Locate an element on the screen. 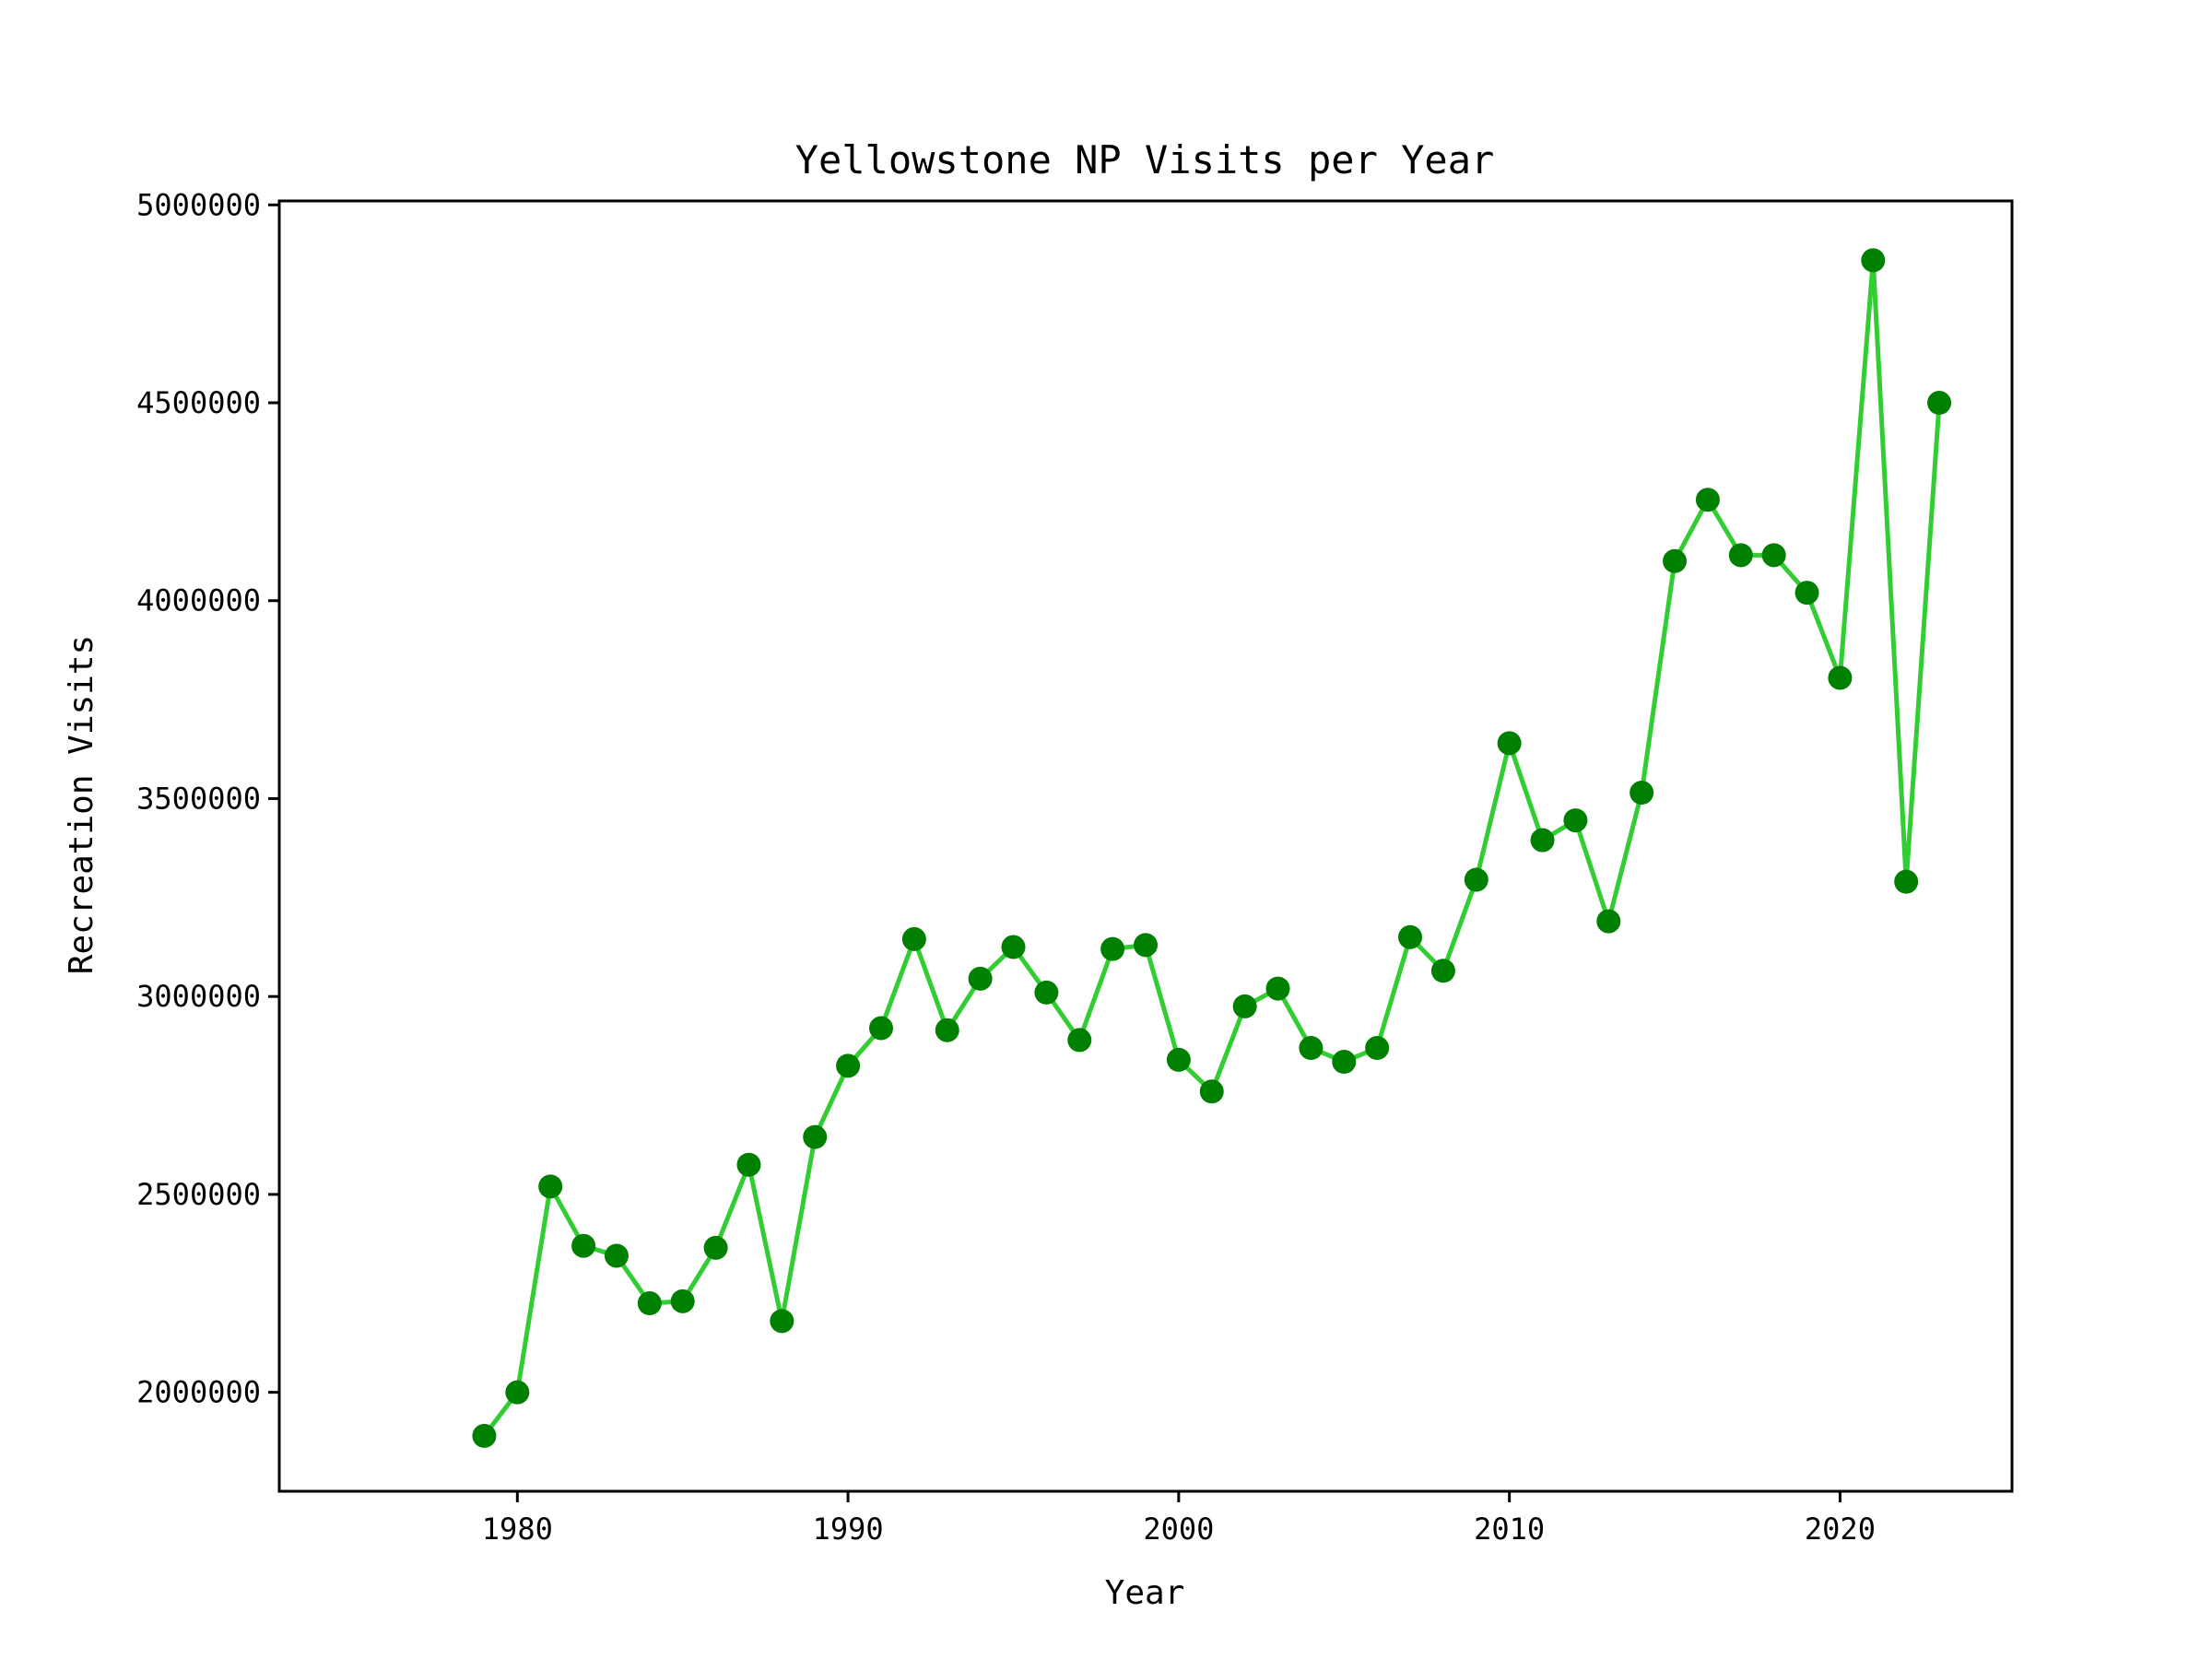 This screenshot has width=2212, height=1659. x-axis-label: Year is located at coordinates (1145, 1593).